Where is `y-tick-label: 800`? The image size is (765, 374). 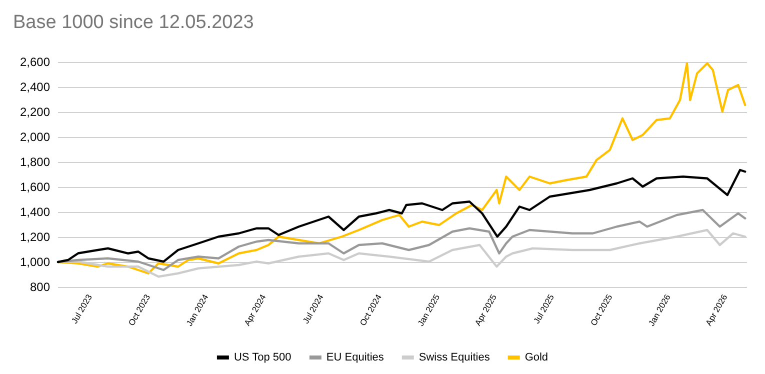
y-tick-label: 800 is located at coordinates (40, 287).